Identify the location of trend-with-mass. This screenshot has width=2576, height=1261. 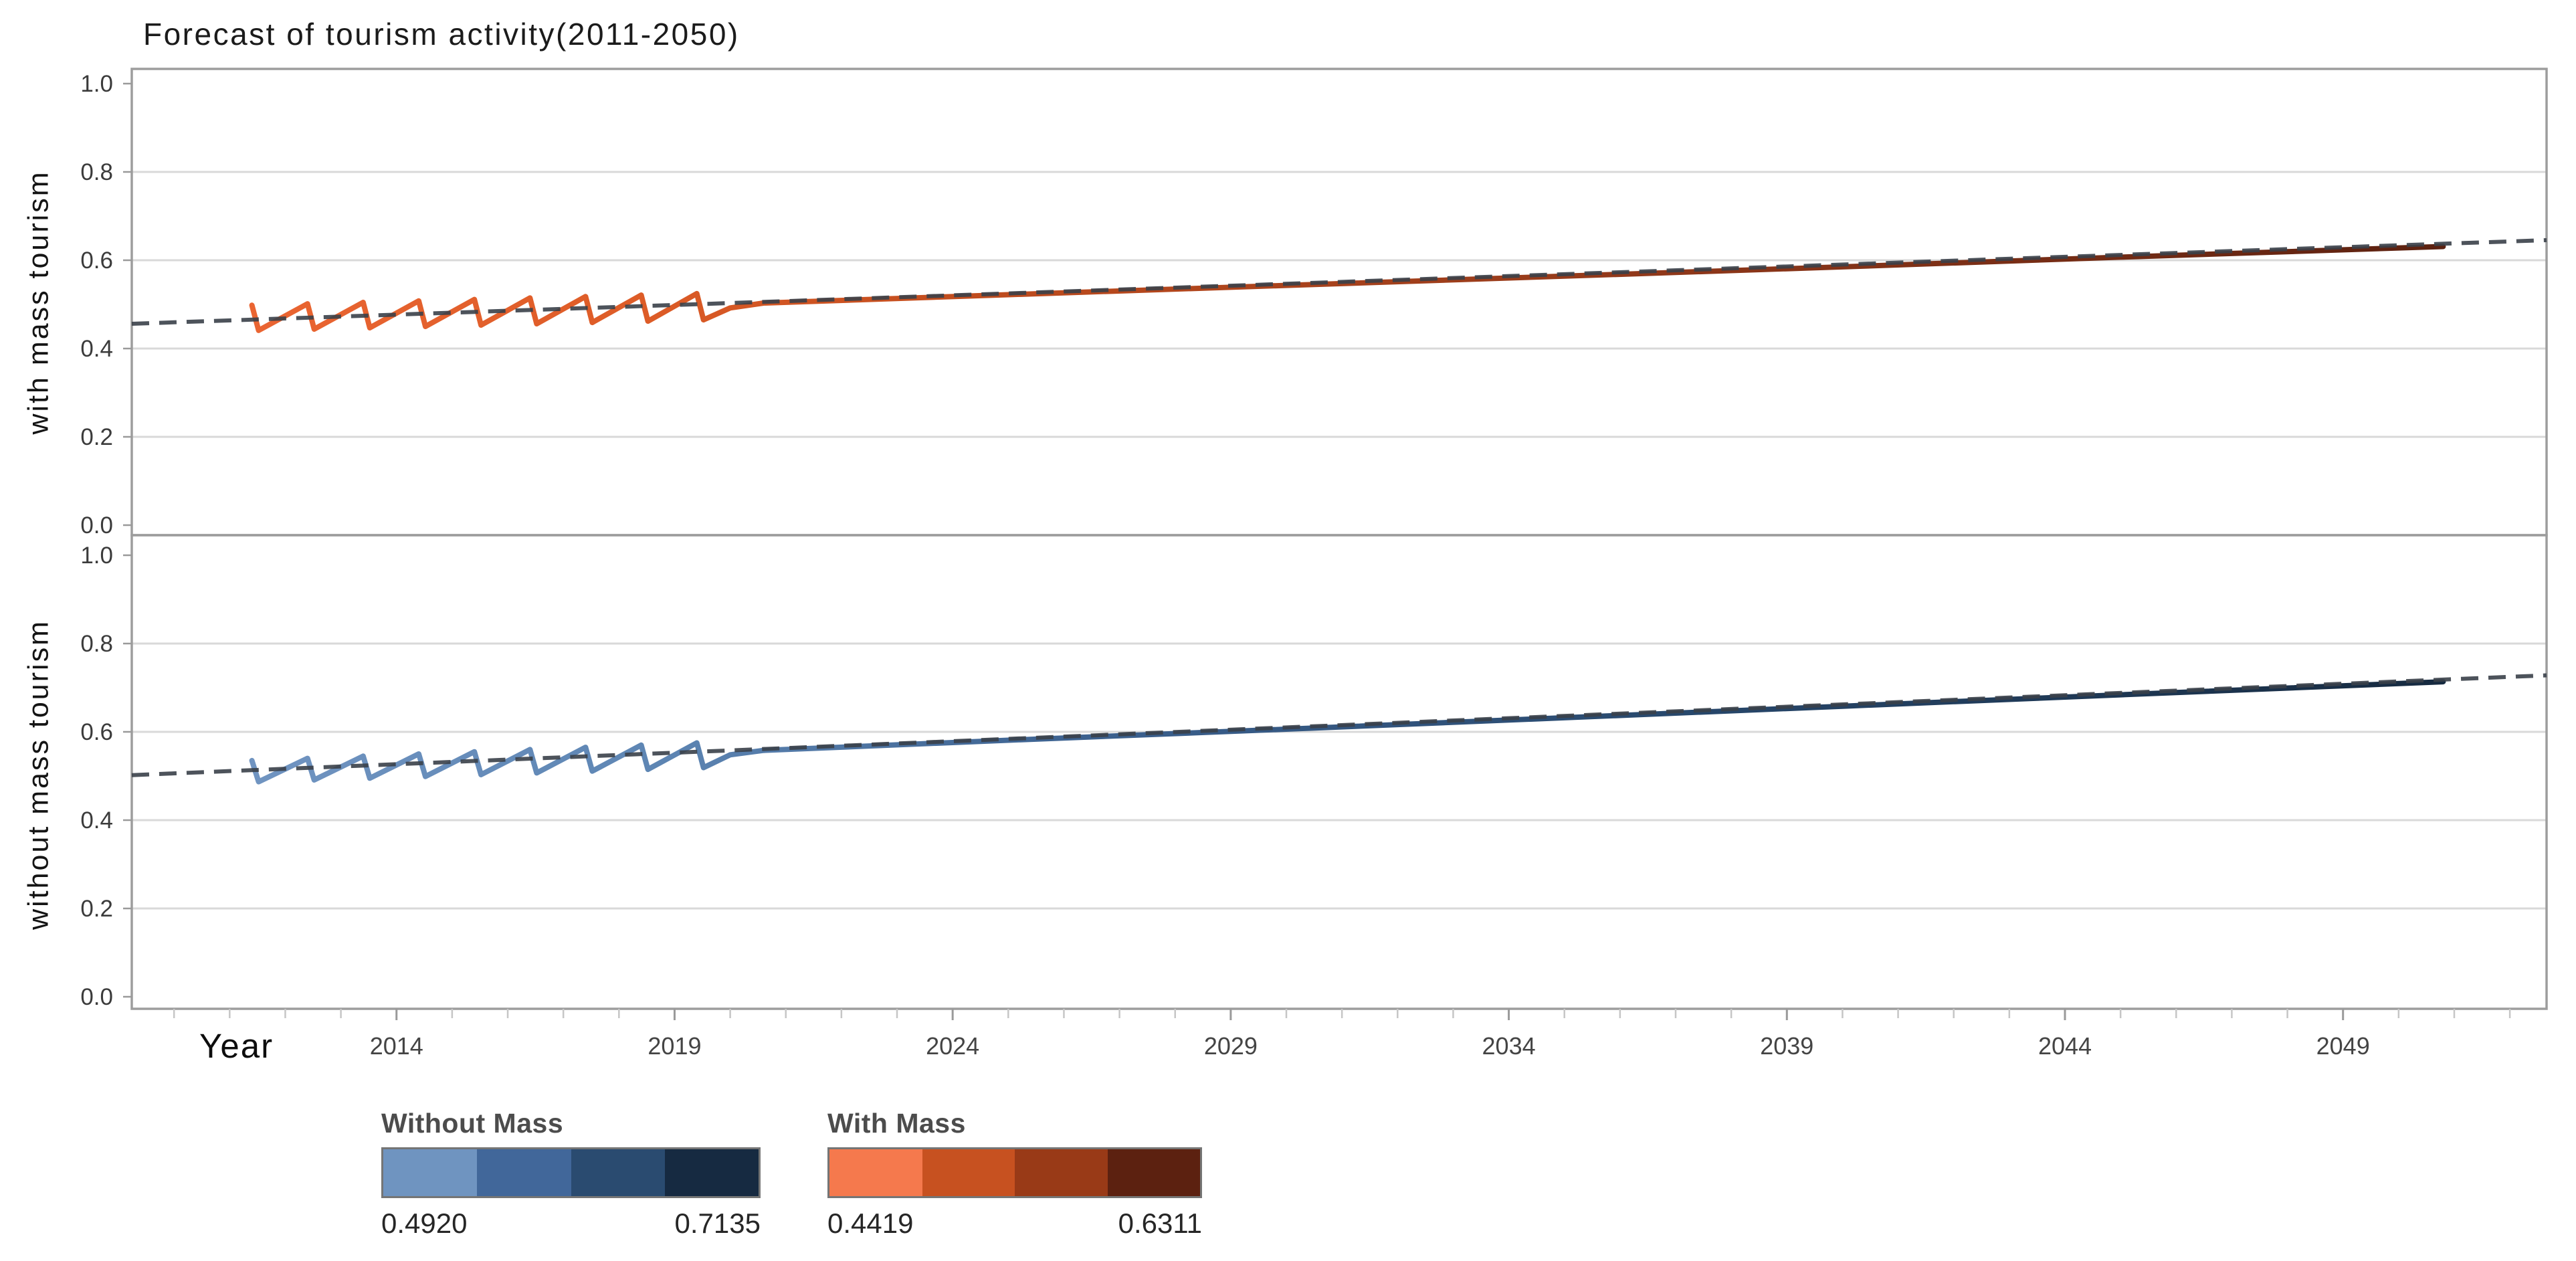
(1339, 282).